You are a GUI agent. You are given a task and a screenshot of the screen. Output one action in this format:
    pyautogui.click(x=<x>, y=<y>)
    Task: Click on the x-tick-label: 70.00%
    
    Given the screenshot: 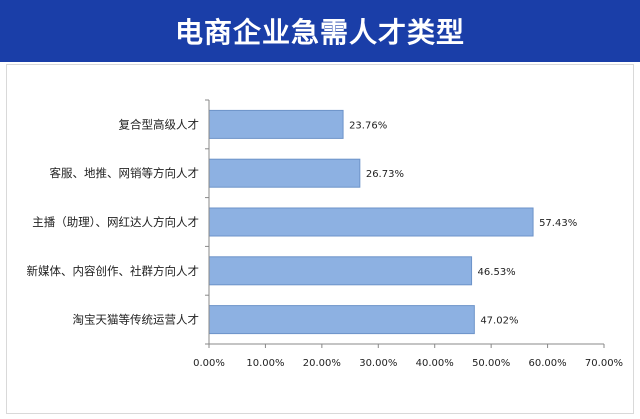 What is the action you would take?
    pyautogui.click(x=604, y=363)
    